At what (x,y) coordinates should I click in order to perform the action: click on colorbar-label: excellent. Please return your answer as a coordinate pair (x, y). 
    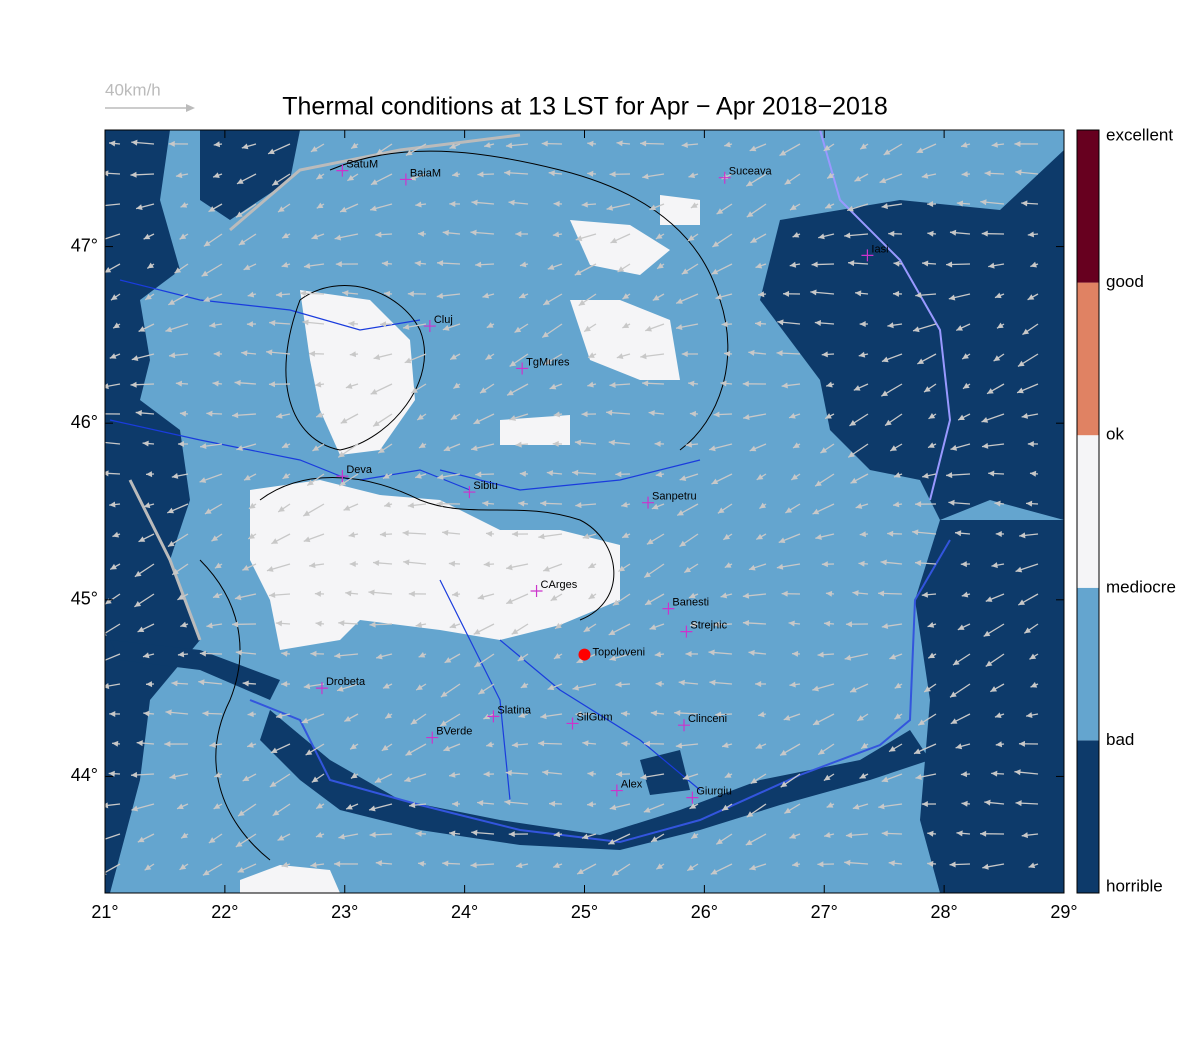
    Looking at the image, I should click on (1139, 134).